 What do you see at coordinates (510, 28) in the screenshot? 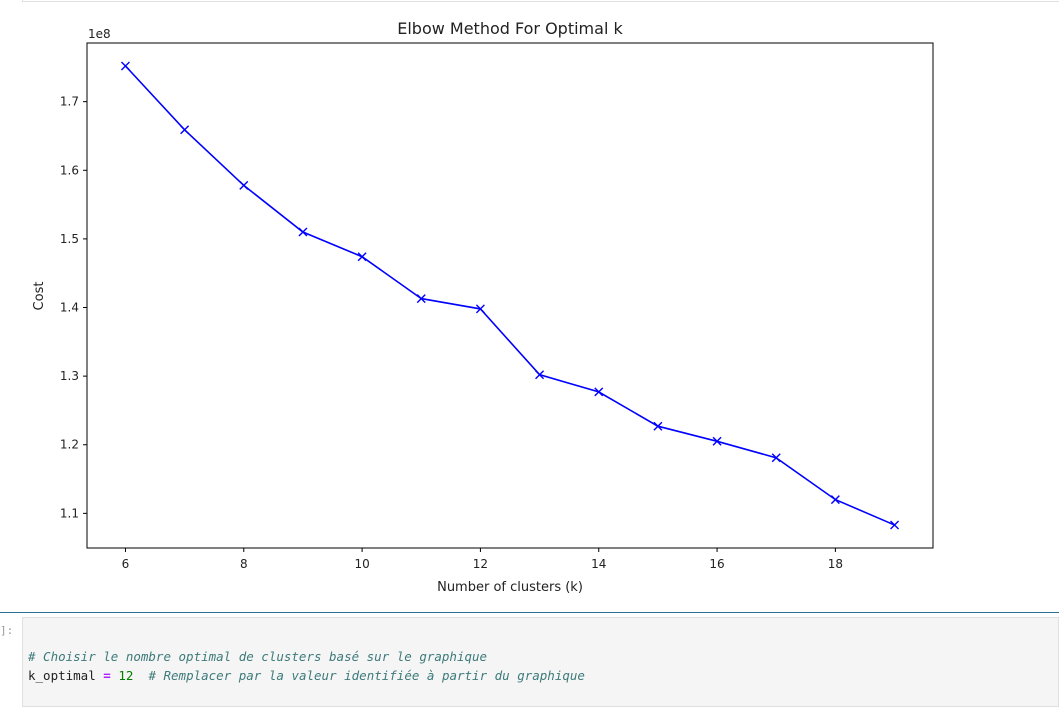
I see `chart-title: Elbow Method For Optimal k` at bounding box center [510, 28].